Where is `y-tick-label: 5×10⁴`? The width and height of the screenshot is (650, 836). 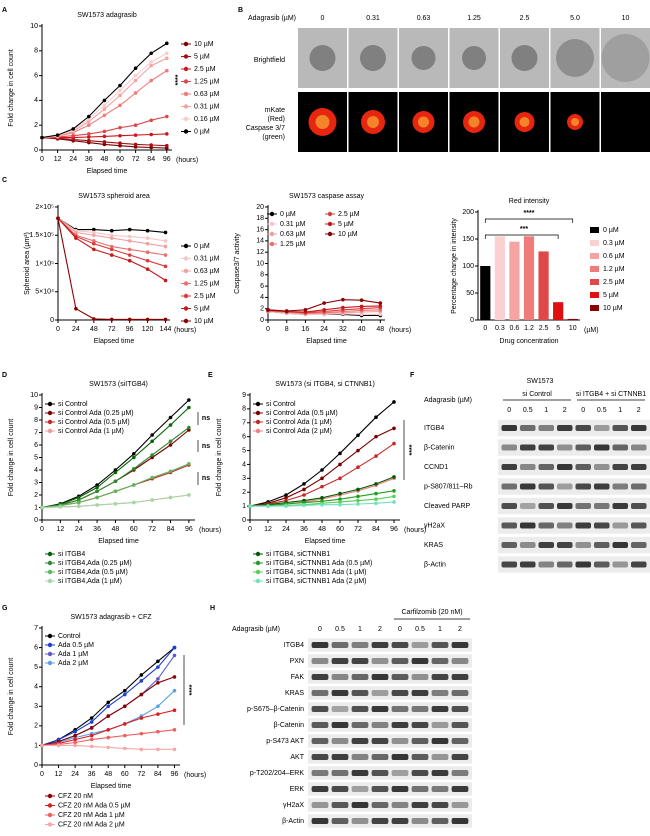 y-tick-label: 5×10⁴ is located at coordinates (44, 292).